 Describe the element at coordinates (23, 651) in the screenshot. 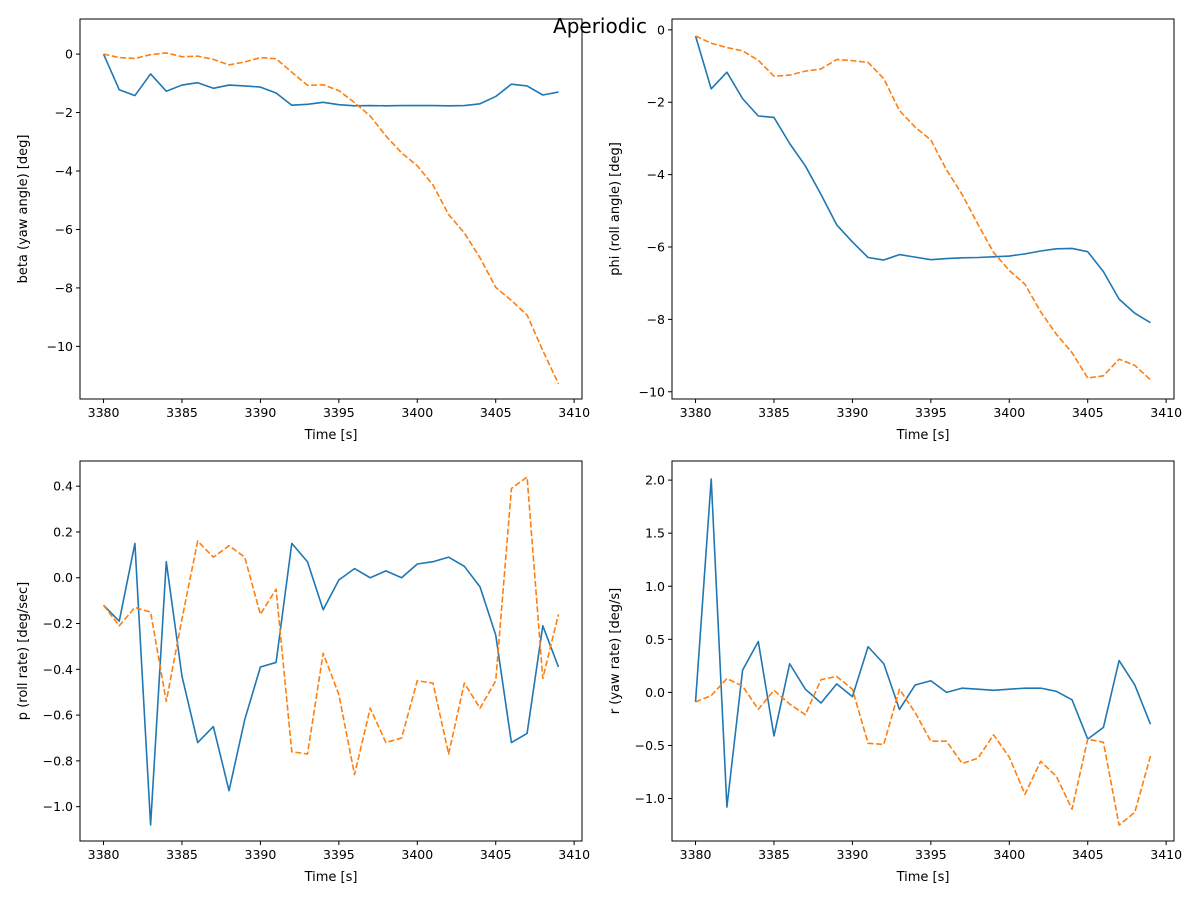

I see `y-axis-label: p (roll rate) [deg/sec]` at that location.